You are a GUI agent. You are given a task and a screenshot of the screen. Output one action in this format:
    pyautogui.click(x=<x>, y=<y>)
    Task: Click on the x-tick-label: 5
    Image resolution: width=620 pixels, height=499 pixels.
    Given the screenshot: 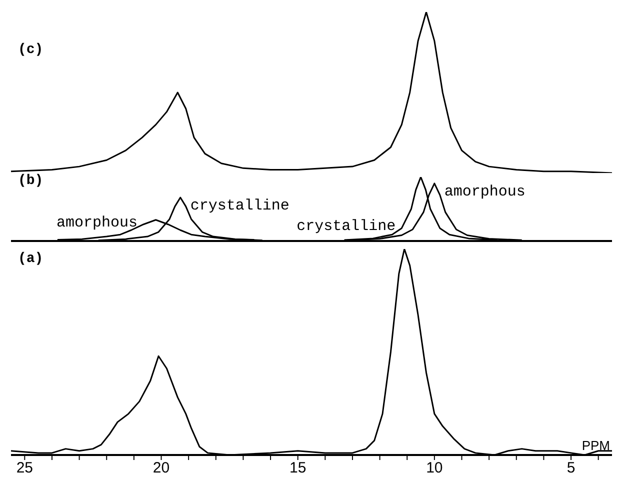 What is the action you would take?
    pyautogui.click(x=571, y=468)
    